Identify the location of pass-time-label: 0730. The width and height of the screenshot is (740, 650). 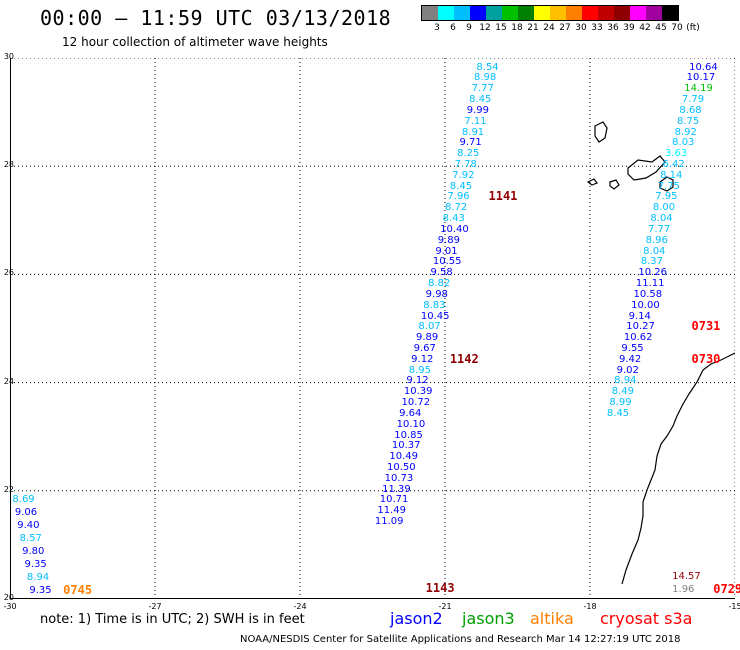
(706, 358).